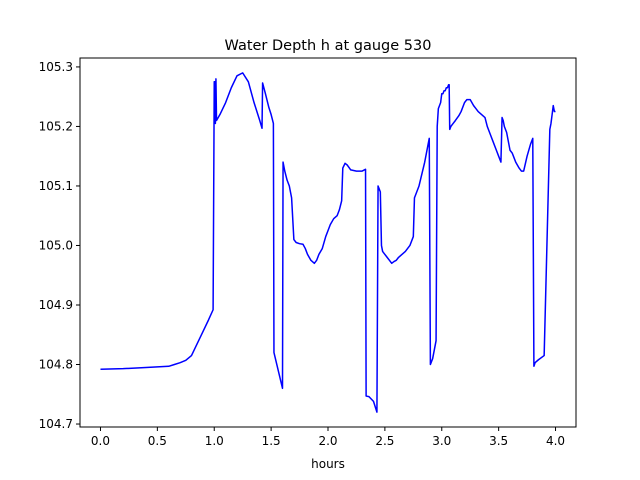 The width and height of the screenshot is (640, 480). Describe the element at coordinates (498, 441) in the screenshot. I see `x-tick-label: 3.5` at that location.